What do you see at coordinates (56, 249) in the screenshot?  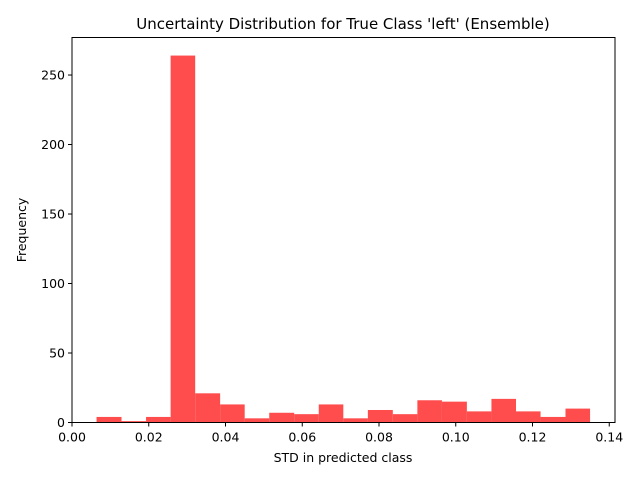 I see `y-axis-ticks: 0 50 100 150 200 250` at bounding box center [56, 249].